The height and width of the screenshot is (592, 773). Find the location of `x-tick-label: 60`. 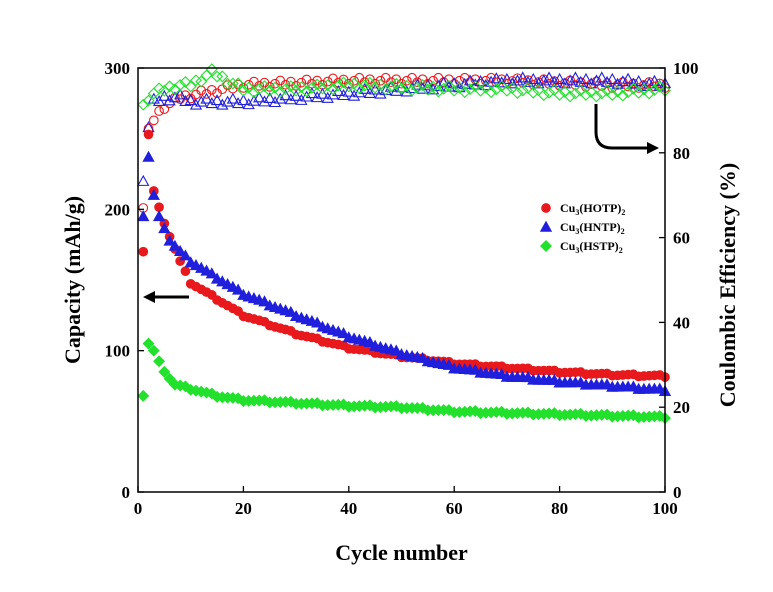

x-tick-label: 60 is located at coordinates (454, 508).